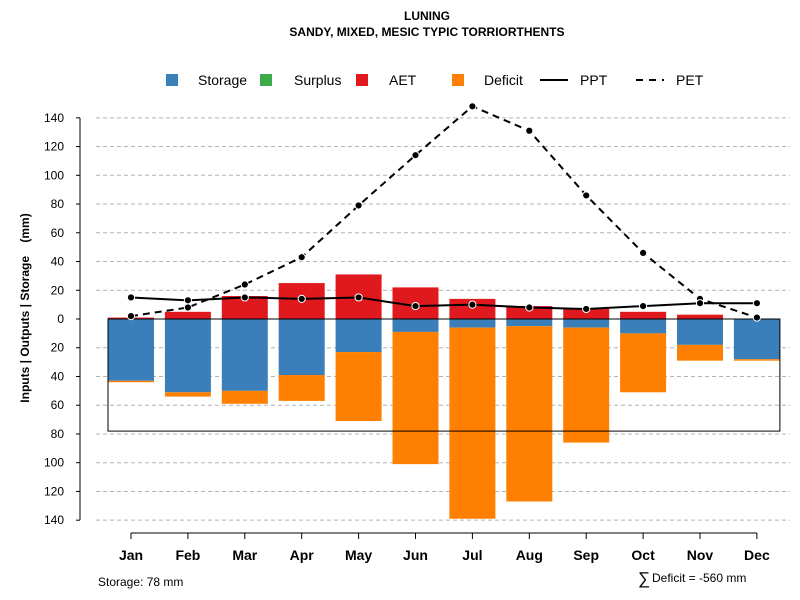 This screenshot has width=800, height=600. I want to click on legend-deficit-label: Deficit, so click(503, 80).